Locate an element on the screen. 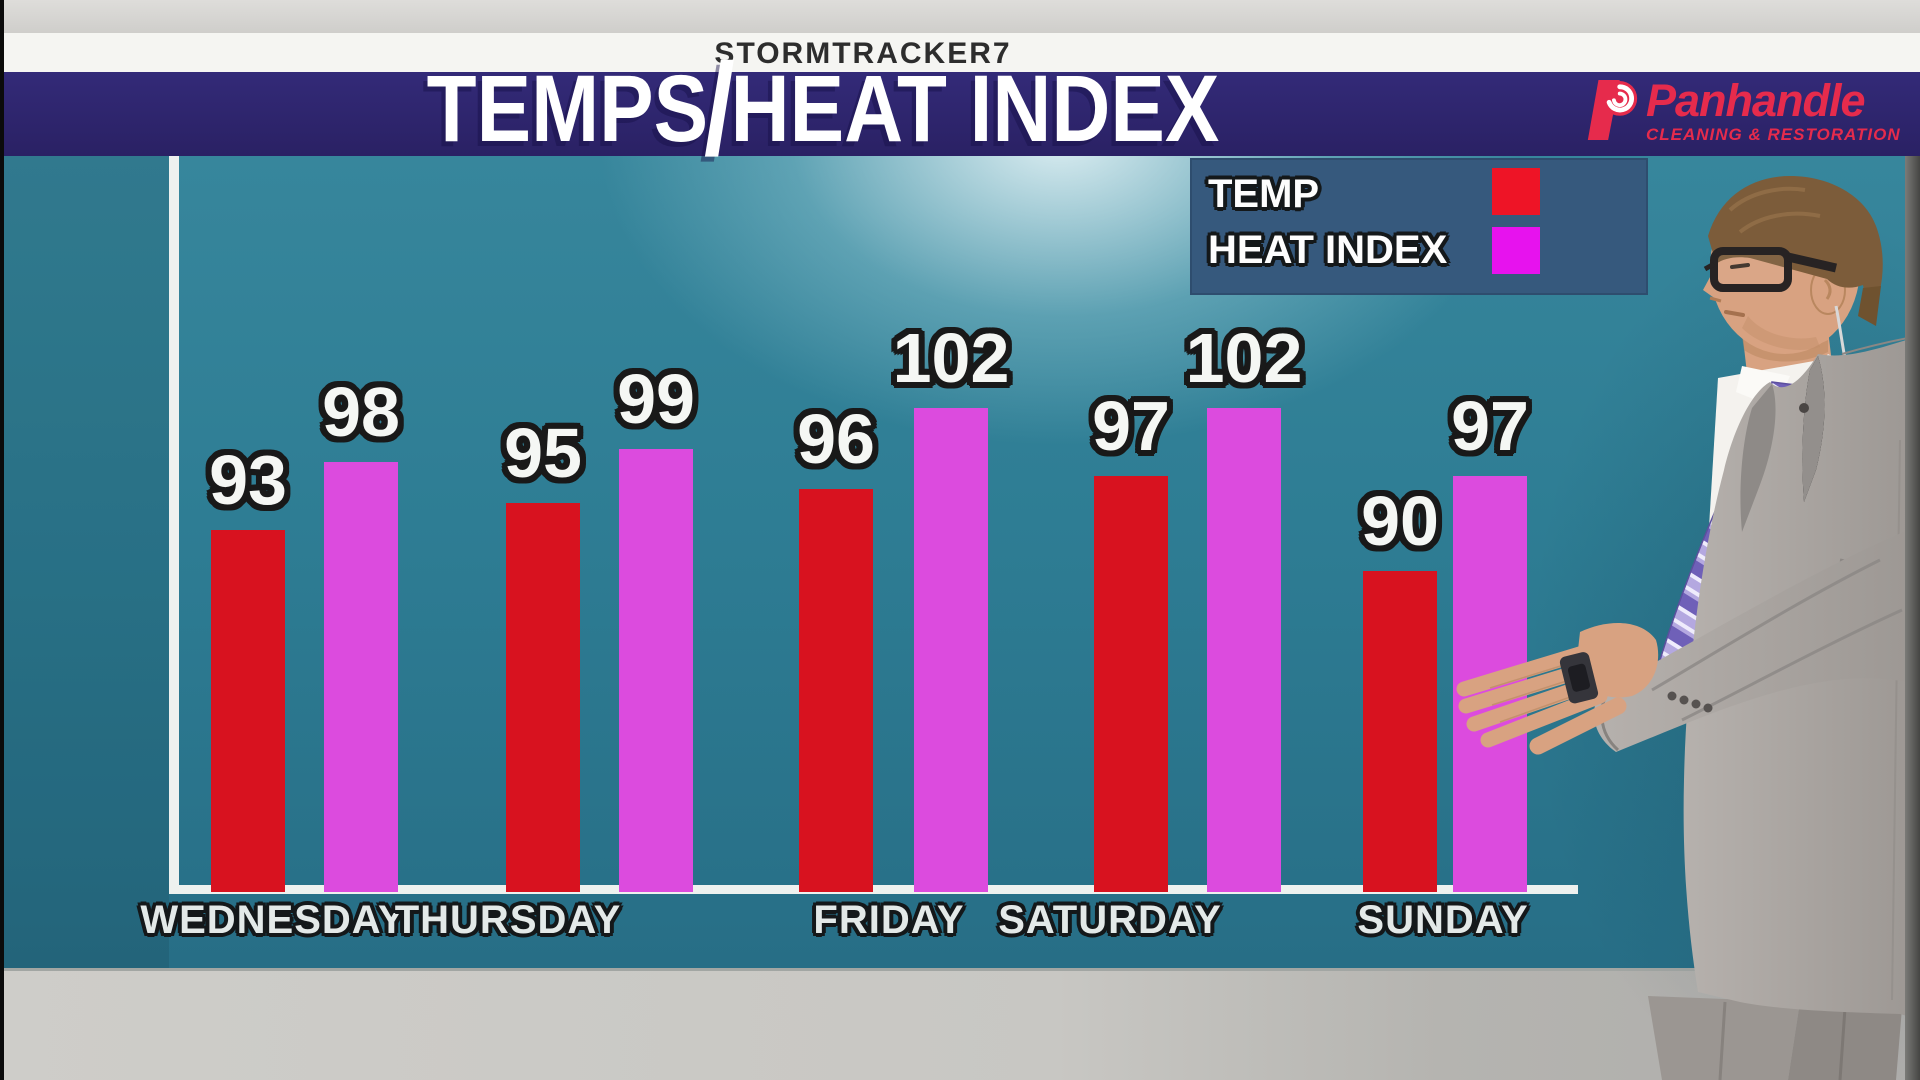 The image size is (1920, 1080). sponsor-brand: Panhandle is located at coordinates (1756, 100).